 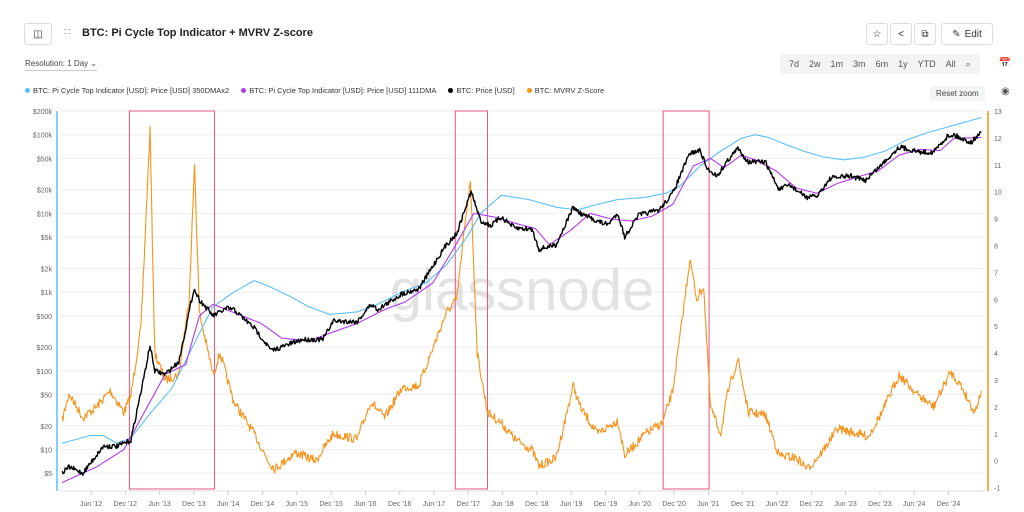 I want to click on y-right-tick-label: 2, so click(x=996, y=408).